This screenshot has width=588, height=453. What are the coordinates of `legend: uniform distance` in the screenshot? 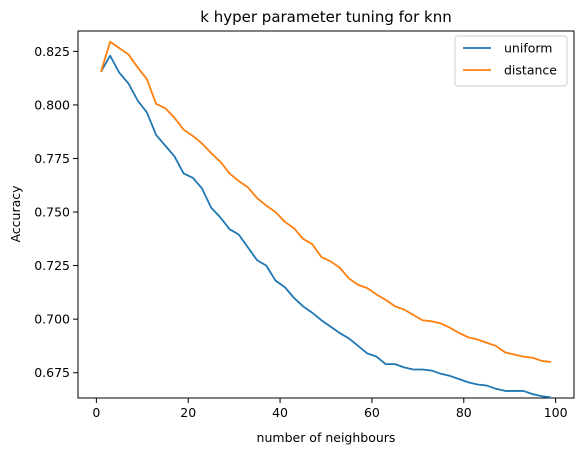 It's located at (511, 61).